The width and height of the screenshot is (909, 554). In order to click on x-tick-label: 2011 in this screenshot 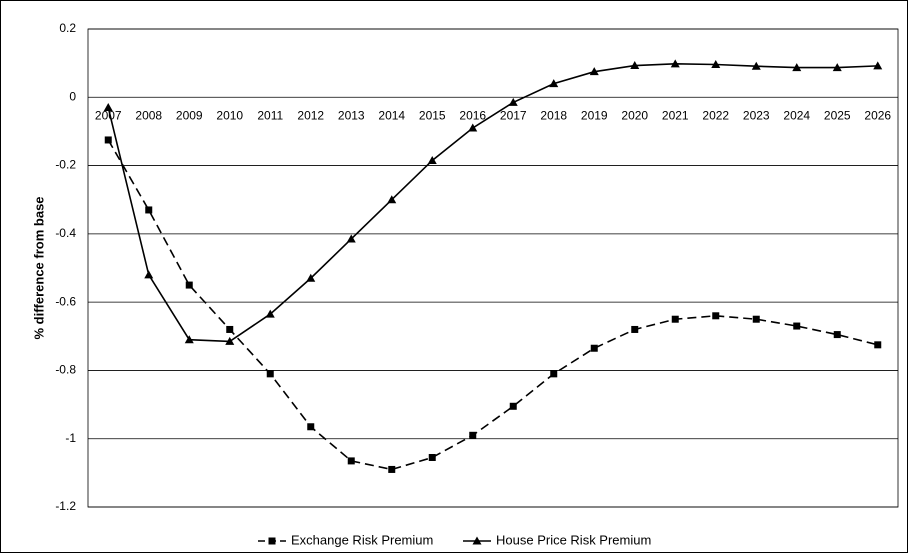, I will do `click(270, 115)`.